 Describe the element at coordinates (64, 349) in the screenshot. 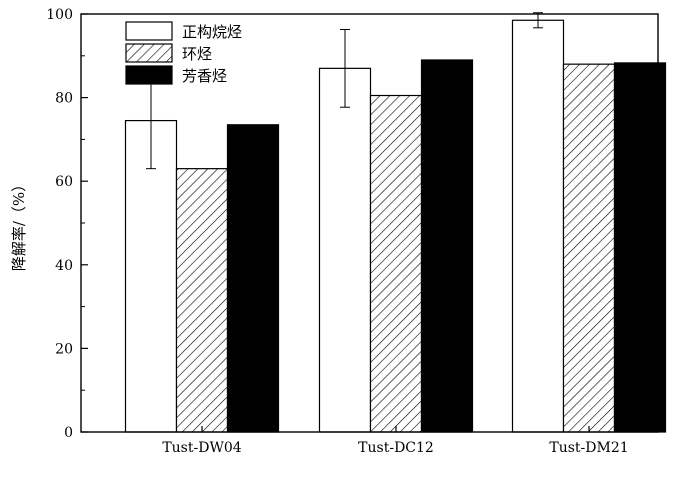

I see `y-tick-label-20: 20` at that location.